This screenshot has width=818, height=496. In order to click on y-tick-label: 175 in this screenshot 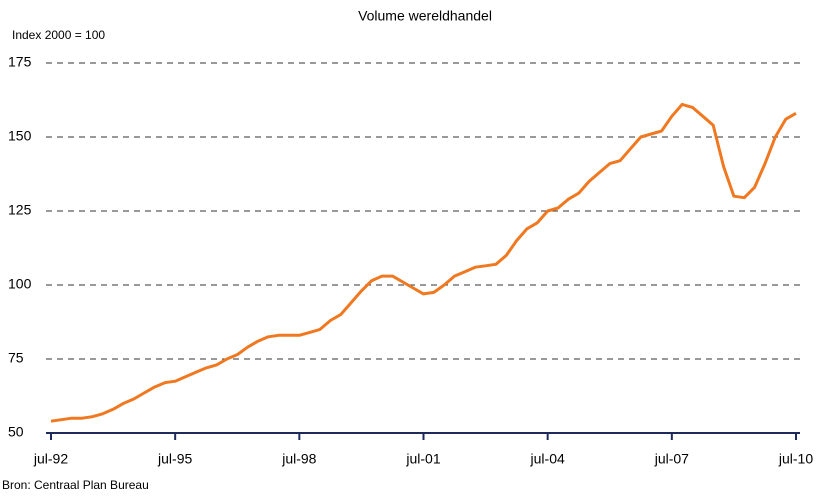, I will do `click(20, 62)`.